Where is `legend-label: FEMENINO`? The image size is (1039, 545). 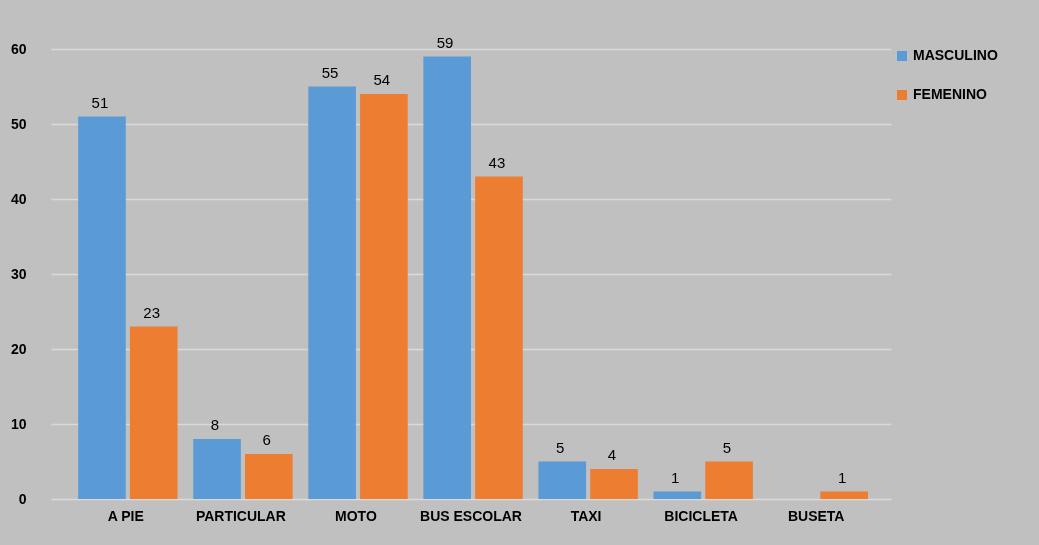
legend-label: FEMENINO is located at coordinates (950, 94).